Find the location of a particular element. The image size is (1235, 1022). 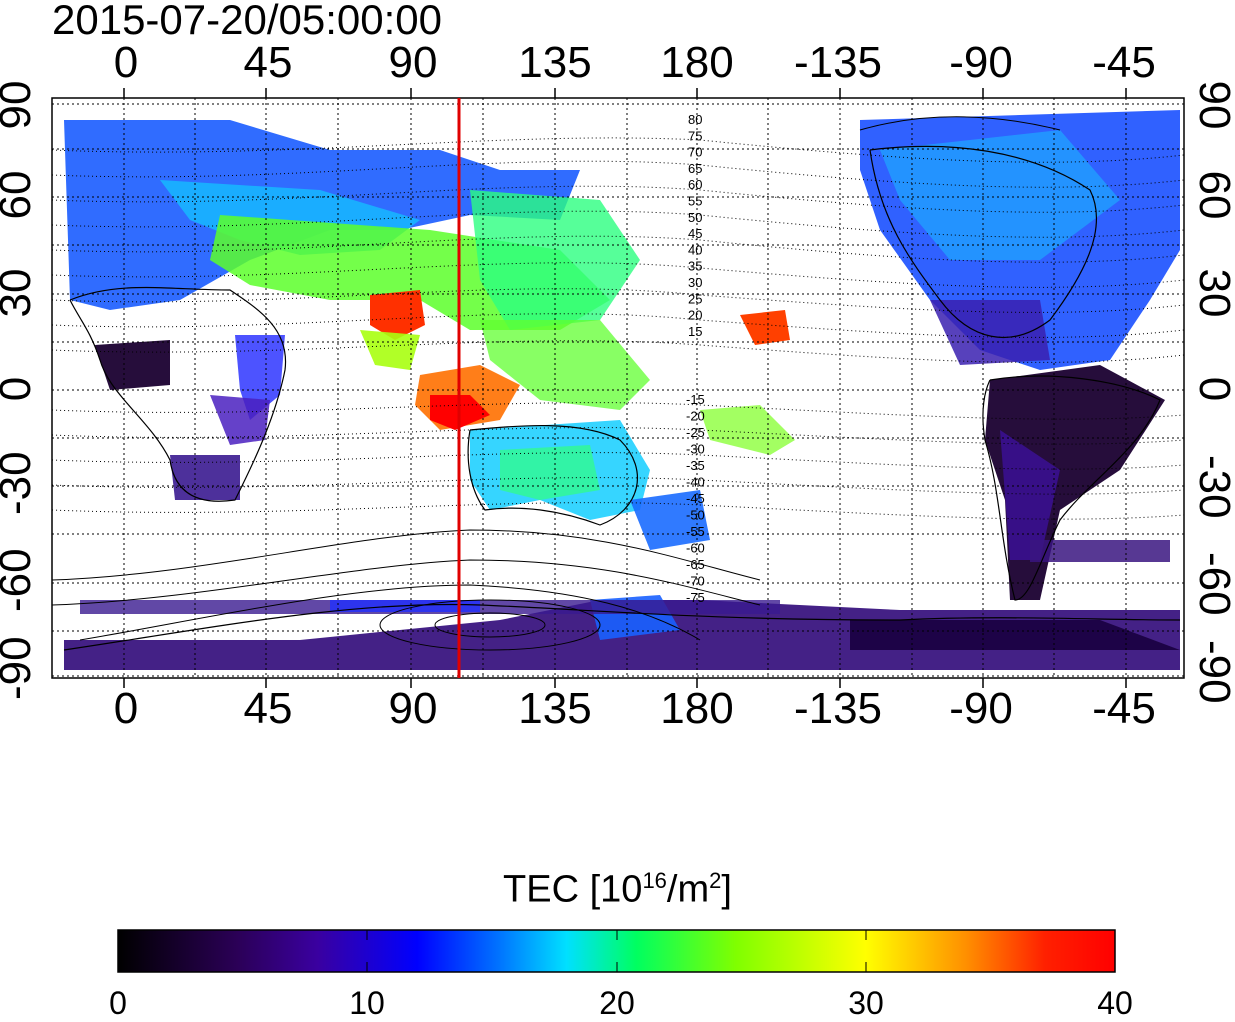

dip-label: -15 is located at coordinates (695, 399).